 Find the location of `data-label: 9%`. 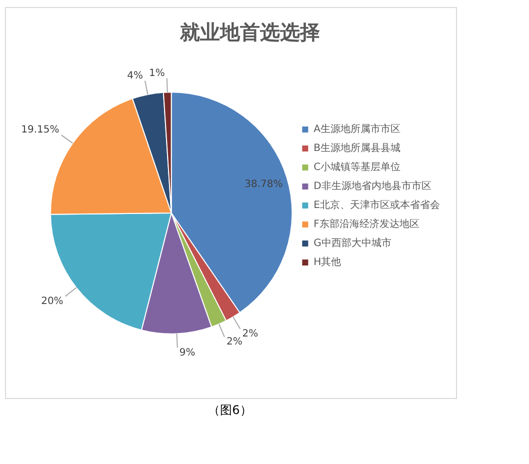

data-label: 9% is located at coordinates (187, 352).